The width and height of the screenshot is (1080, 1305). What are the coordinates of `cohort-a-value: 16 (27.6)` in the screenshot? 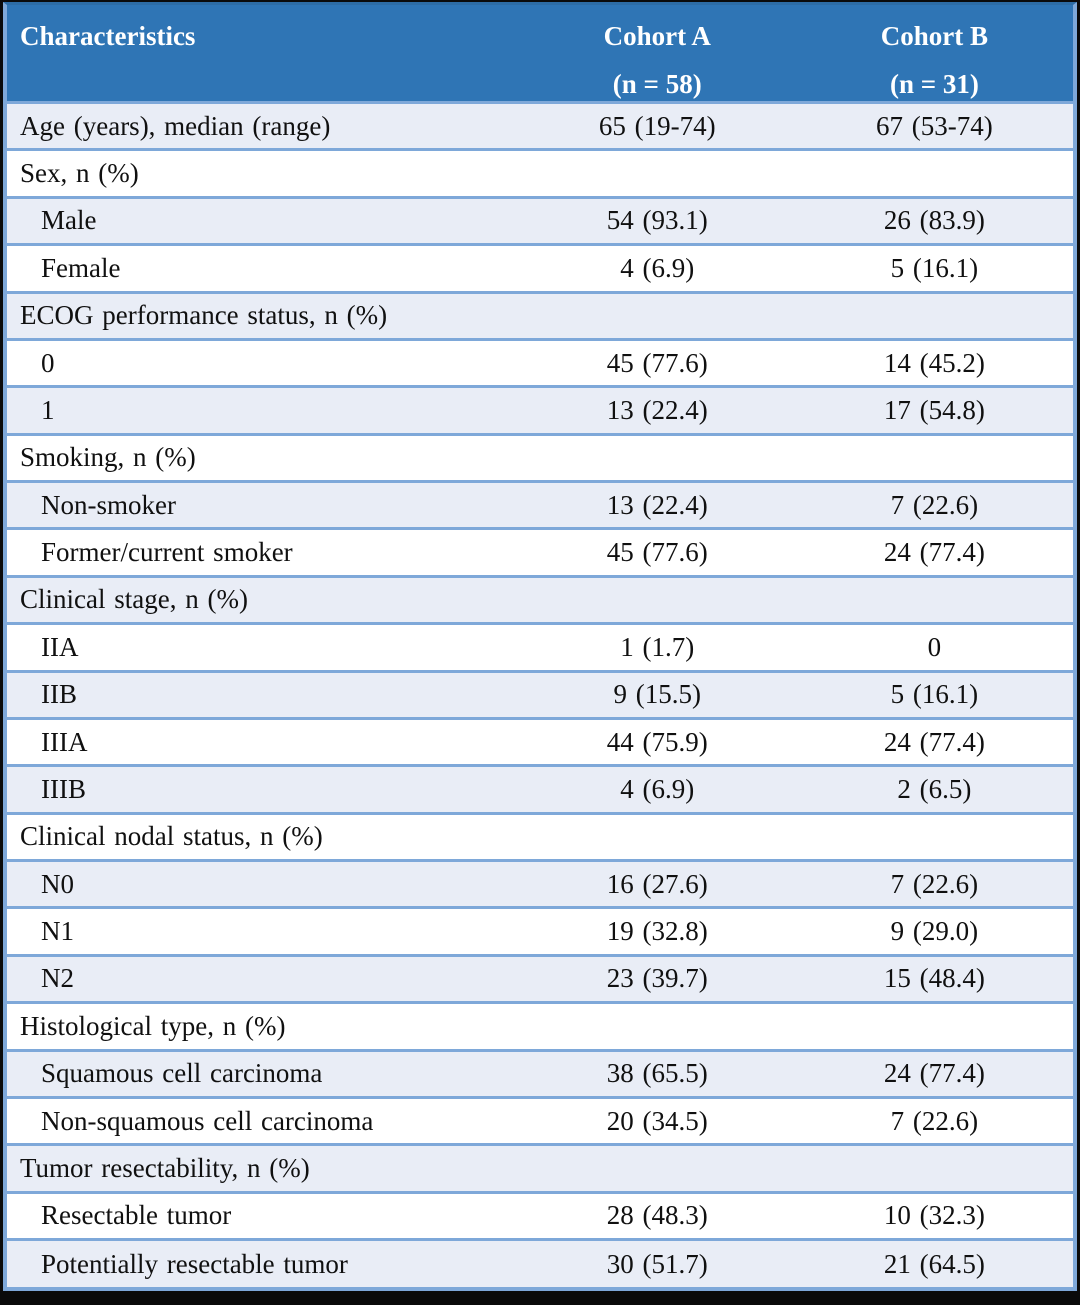 It's located at (657, 883).